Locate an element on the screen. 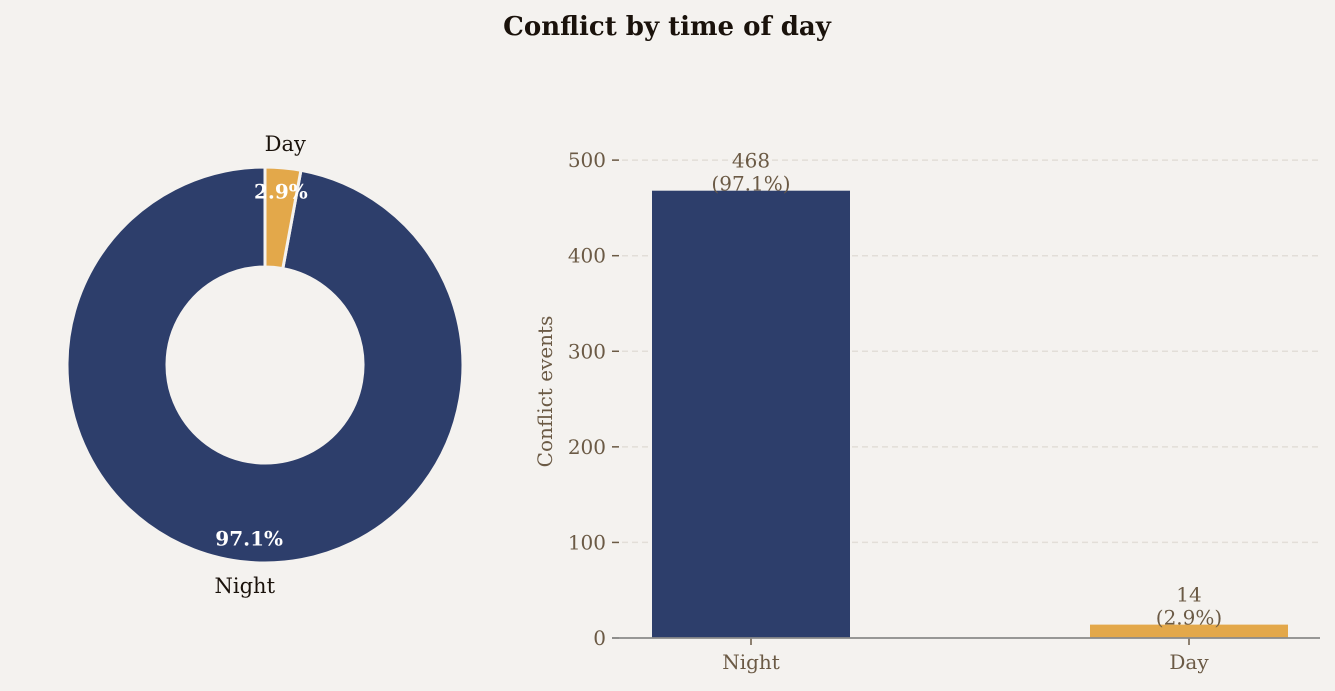 Image resolution: width=1335 pixels, height=691 pixels. x-tick-label: Night is located at coordinates (751, 662).